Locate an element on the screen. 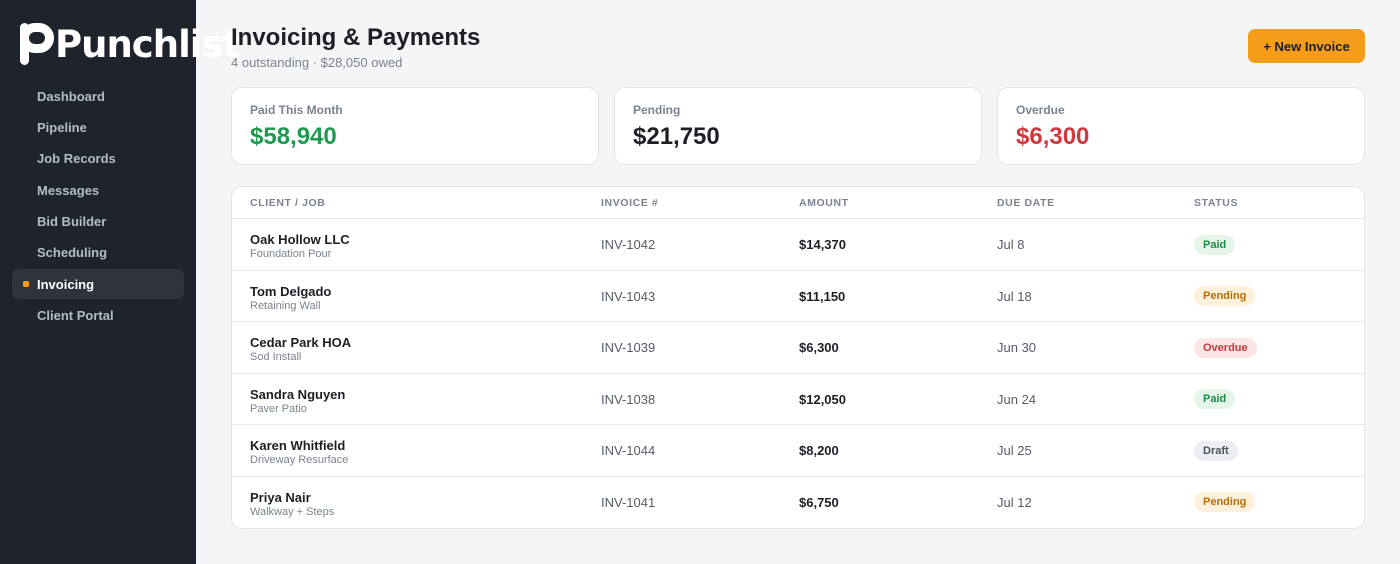 The width and height of the screenshot is (1400, 564). status-cell: Draft is located at coordinates (1216, 450).